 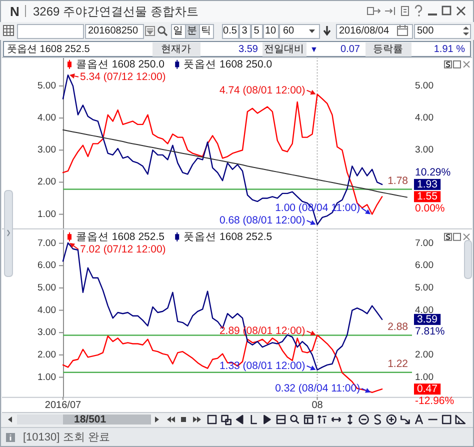 I want to click on ref-line: 1.78, so click(x=237, y=182).